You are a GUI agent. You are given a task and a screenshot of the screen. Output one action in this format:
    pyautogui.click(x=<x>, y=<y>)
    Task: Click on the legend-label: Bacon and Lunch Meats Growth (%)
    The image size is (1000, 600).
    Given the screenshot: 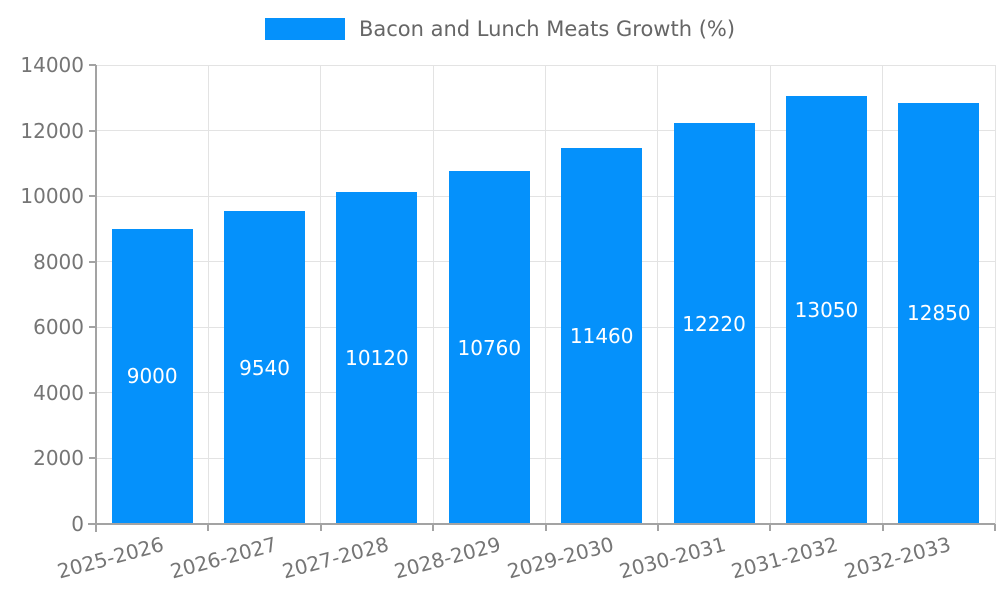 What is the action you would take?
    pyautogui.click(x=547, y=29)
    